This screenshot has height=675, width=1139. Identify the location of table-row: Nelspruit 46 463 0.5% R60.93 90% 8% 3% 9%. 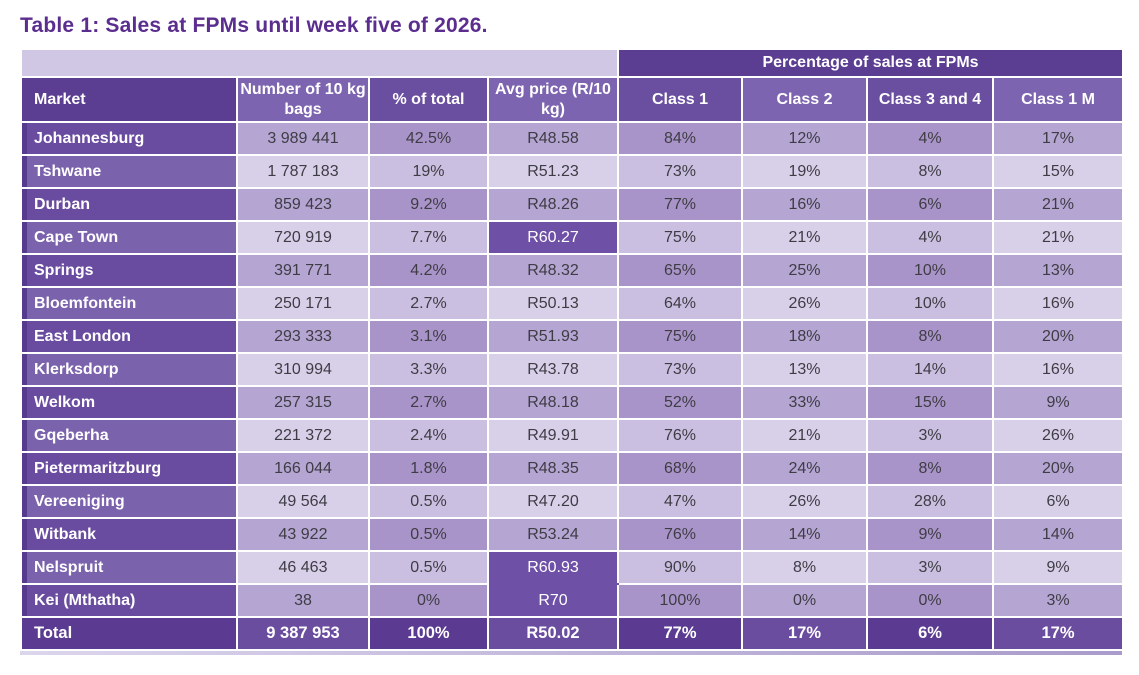
(572, 567).